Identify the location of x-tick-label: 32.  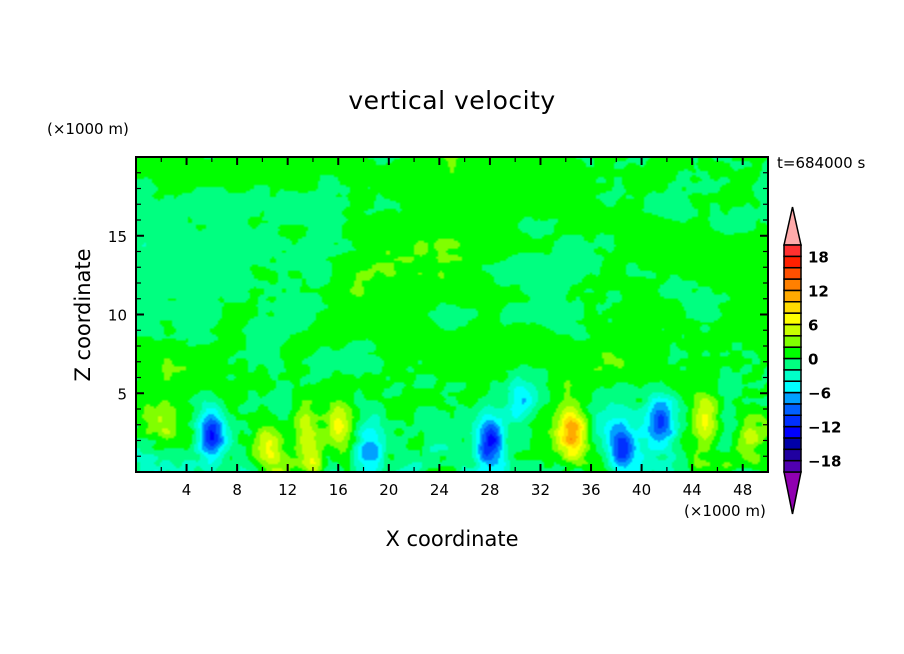
(540, 490).